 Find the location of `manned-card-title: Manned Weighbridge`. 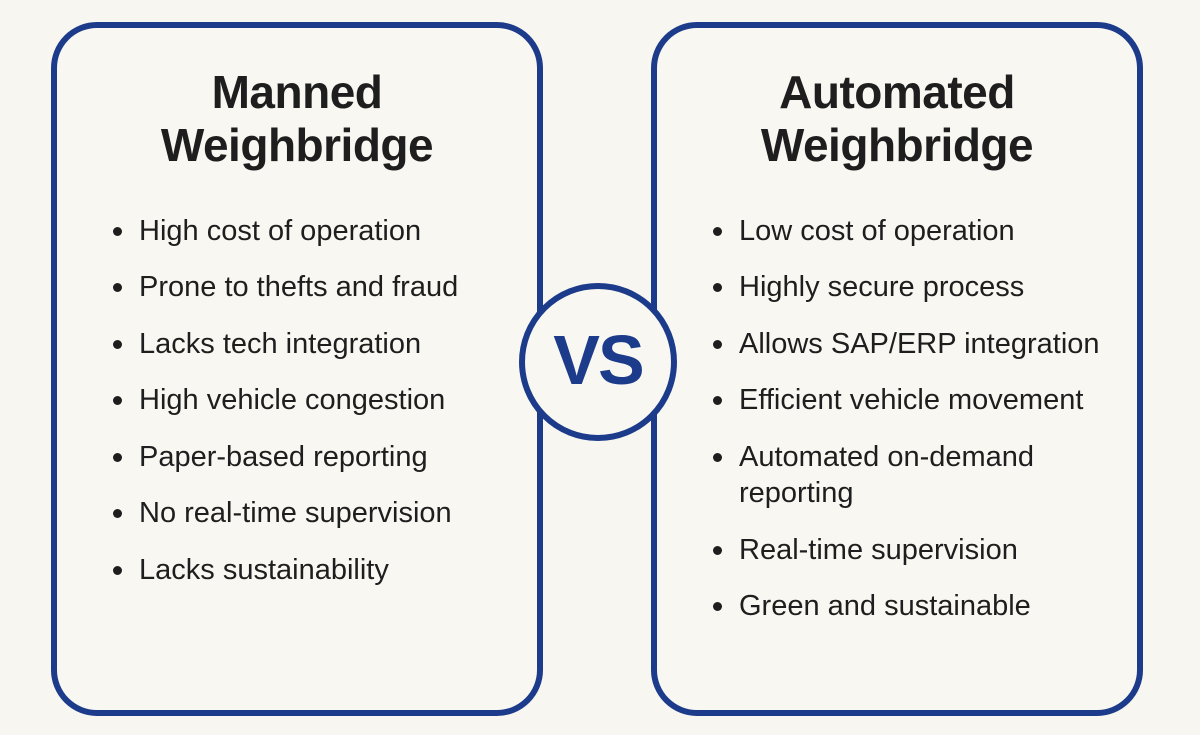

manned-card-title: Manned Weighbridge is located at coordinates (297, 119).